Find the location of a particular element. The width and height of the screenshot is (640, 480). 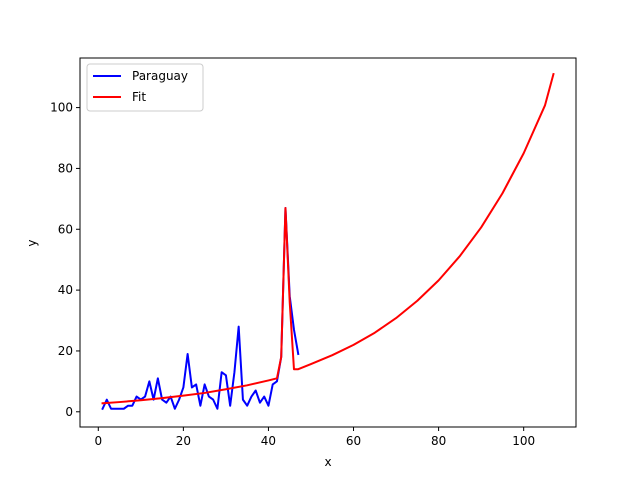

y-tick-label: 40 is located at coordinates (65, 290).